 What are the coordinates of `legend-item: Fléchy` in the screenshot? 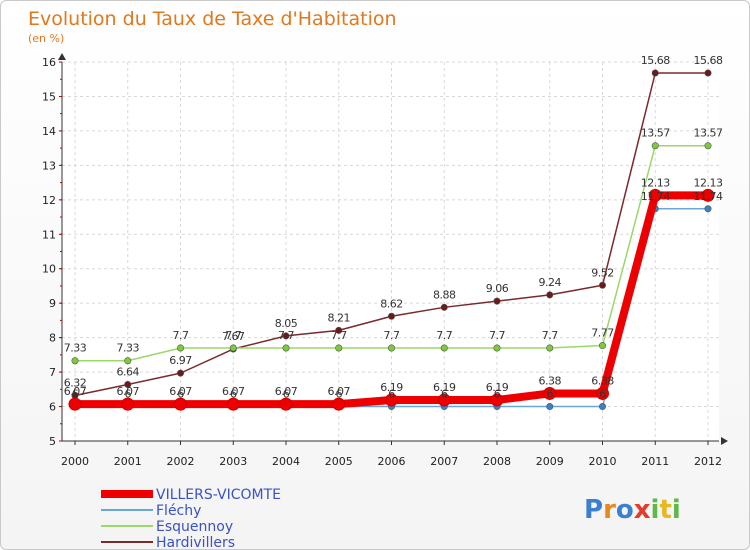 It's located at (151, 511).